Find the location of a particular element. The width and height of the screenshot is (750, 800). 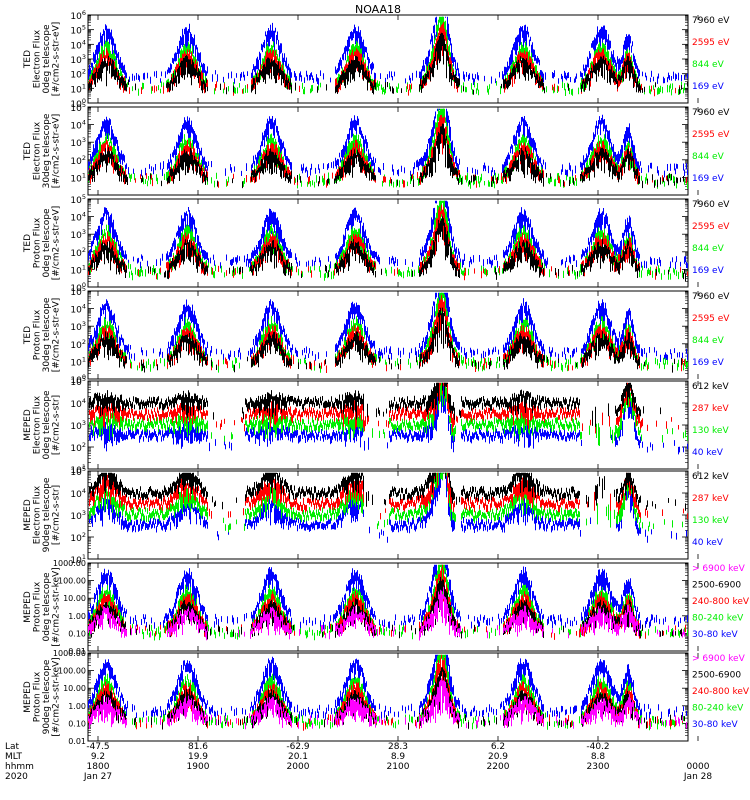

y-axis-label-line: 90deg telescope is located at coordinates (47, 696).